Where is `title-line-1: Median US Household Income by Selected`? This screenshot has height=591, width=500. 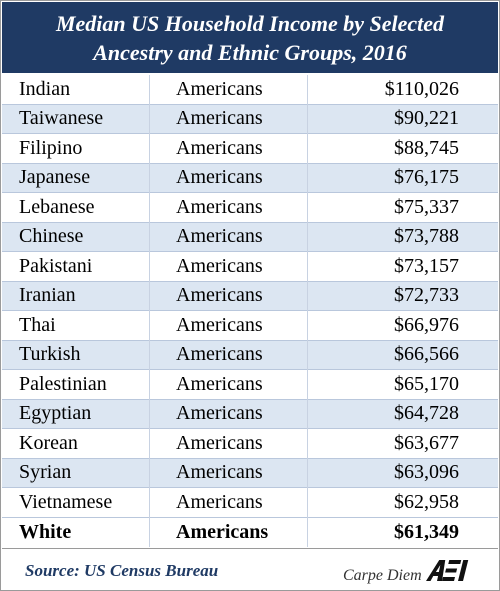 title-line-1: Median US Household Income by Selected is located at coordinates (250, 23).